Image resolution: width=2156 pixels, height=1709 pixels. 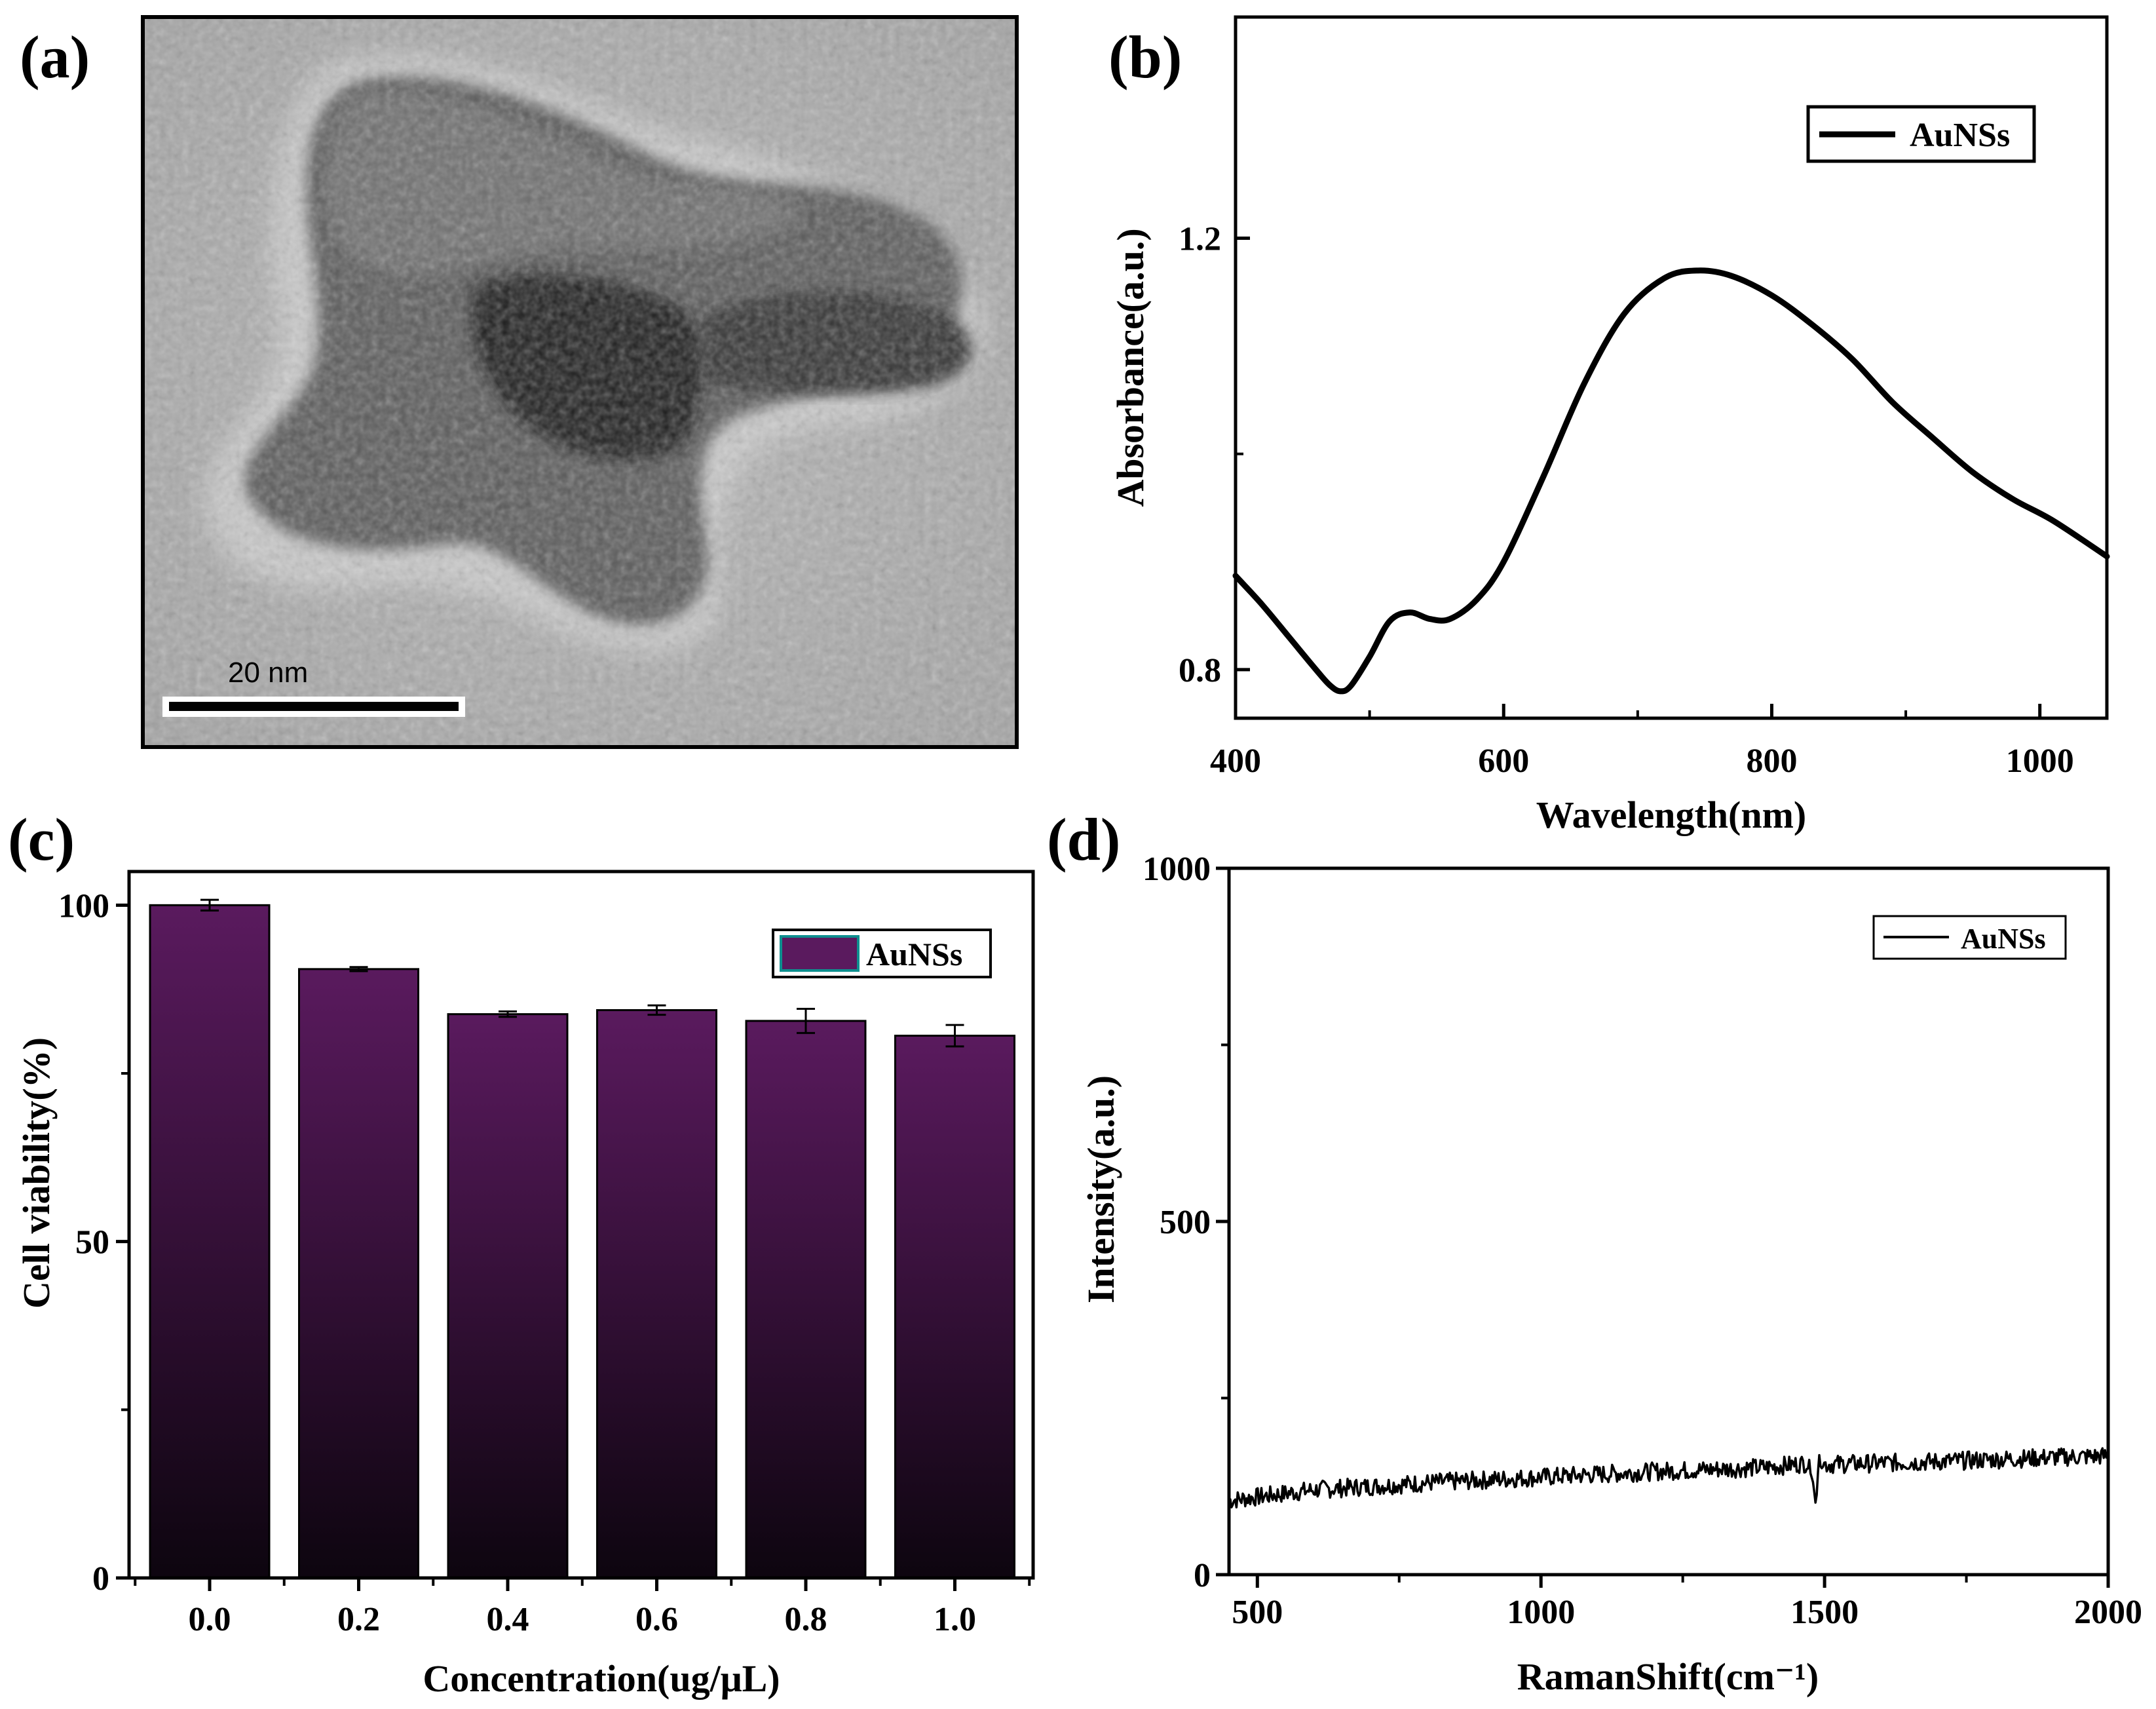 I want to click on scale-bar, so click(x=314, y=706).